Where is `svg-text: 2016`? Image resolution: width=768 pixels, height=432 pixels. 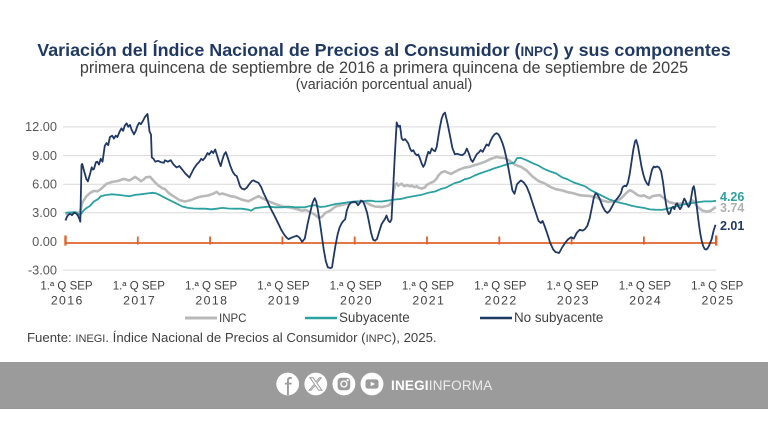
svg-text: 2016 is located at coordinates (67, 301).